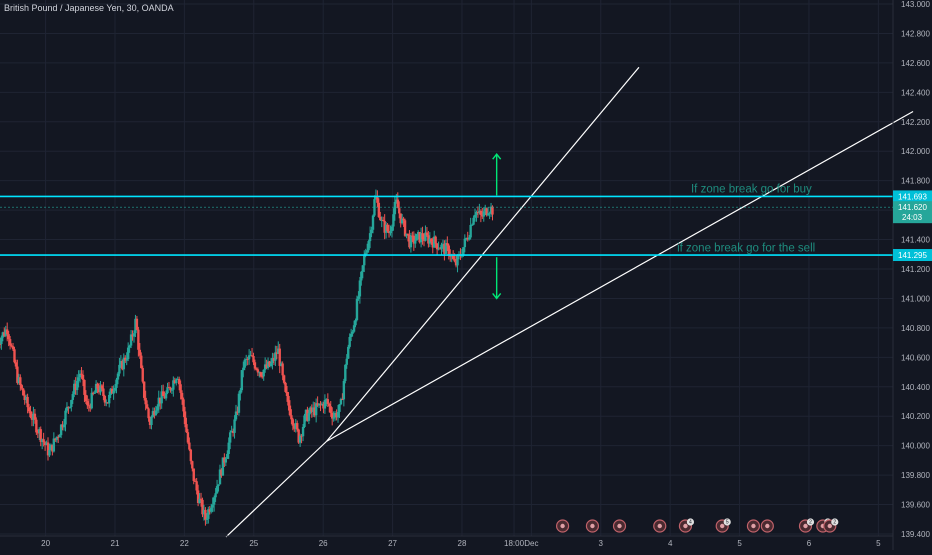 The image size is (932, 555). Describe the element at coordinates (915, 387) in the screenshot. I see `price-axis-tick-label: 140.400` at that location.